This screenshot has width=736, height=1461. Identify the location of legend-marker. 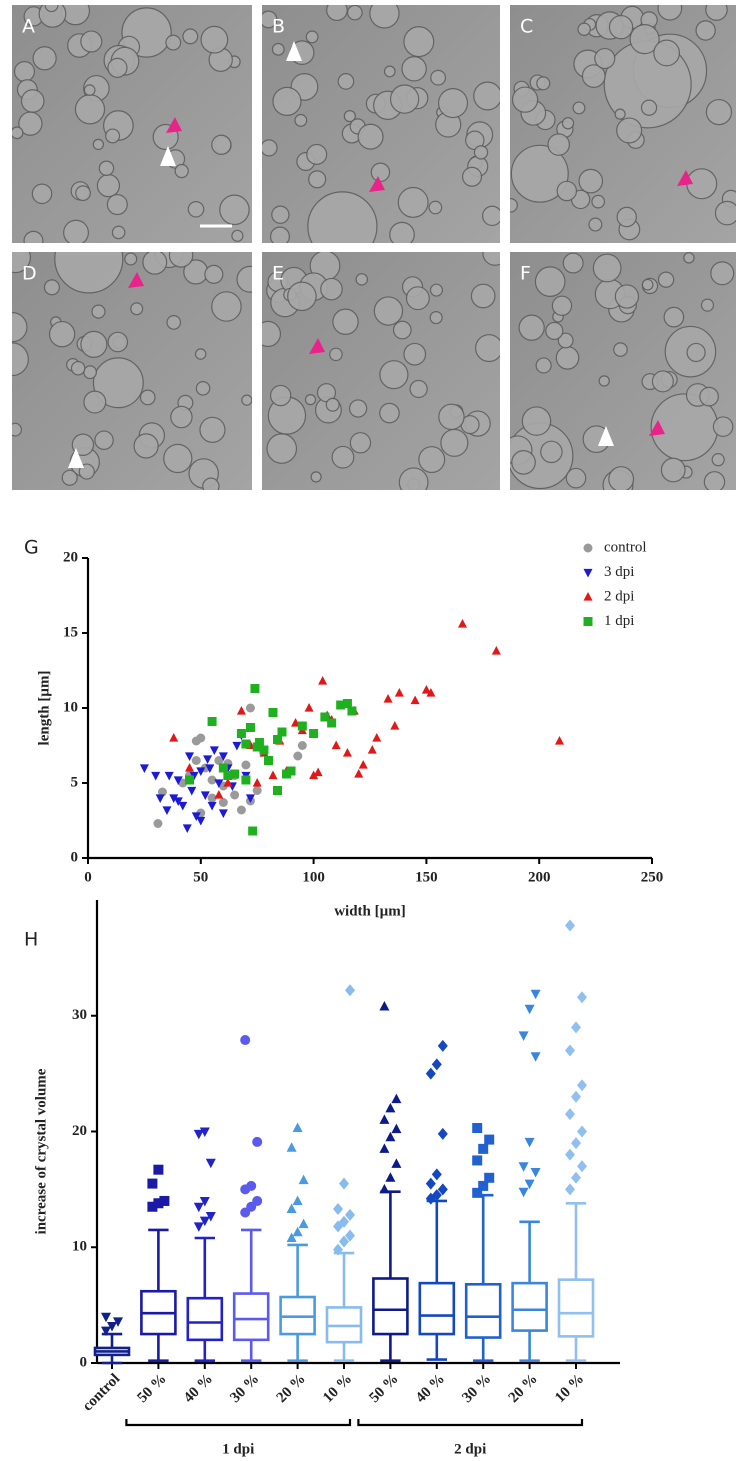
(588, 596).